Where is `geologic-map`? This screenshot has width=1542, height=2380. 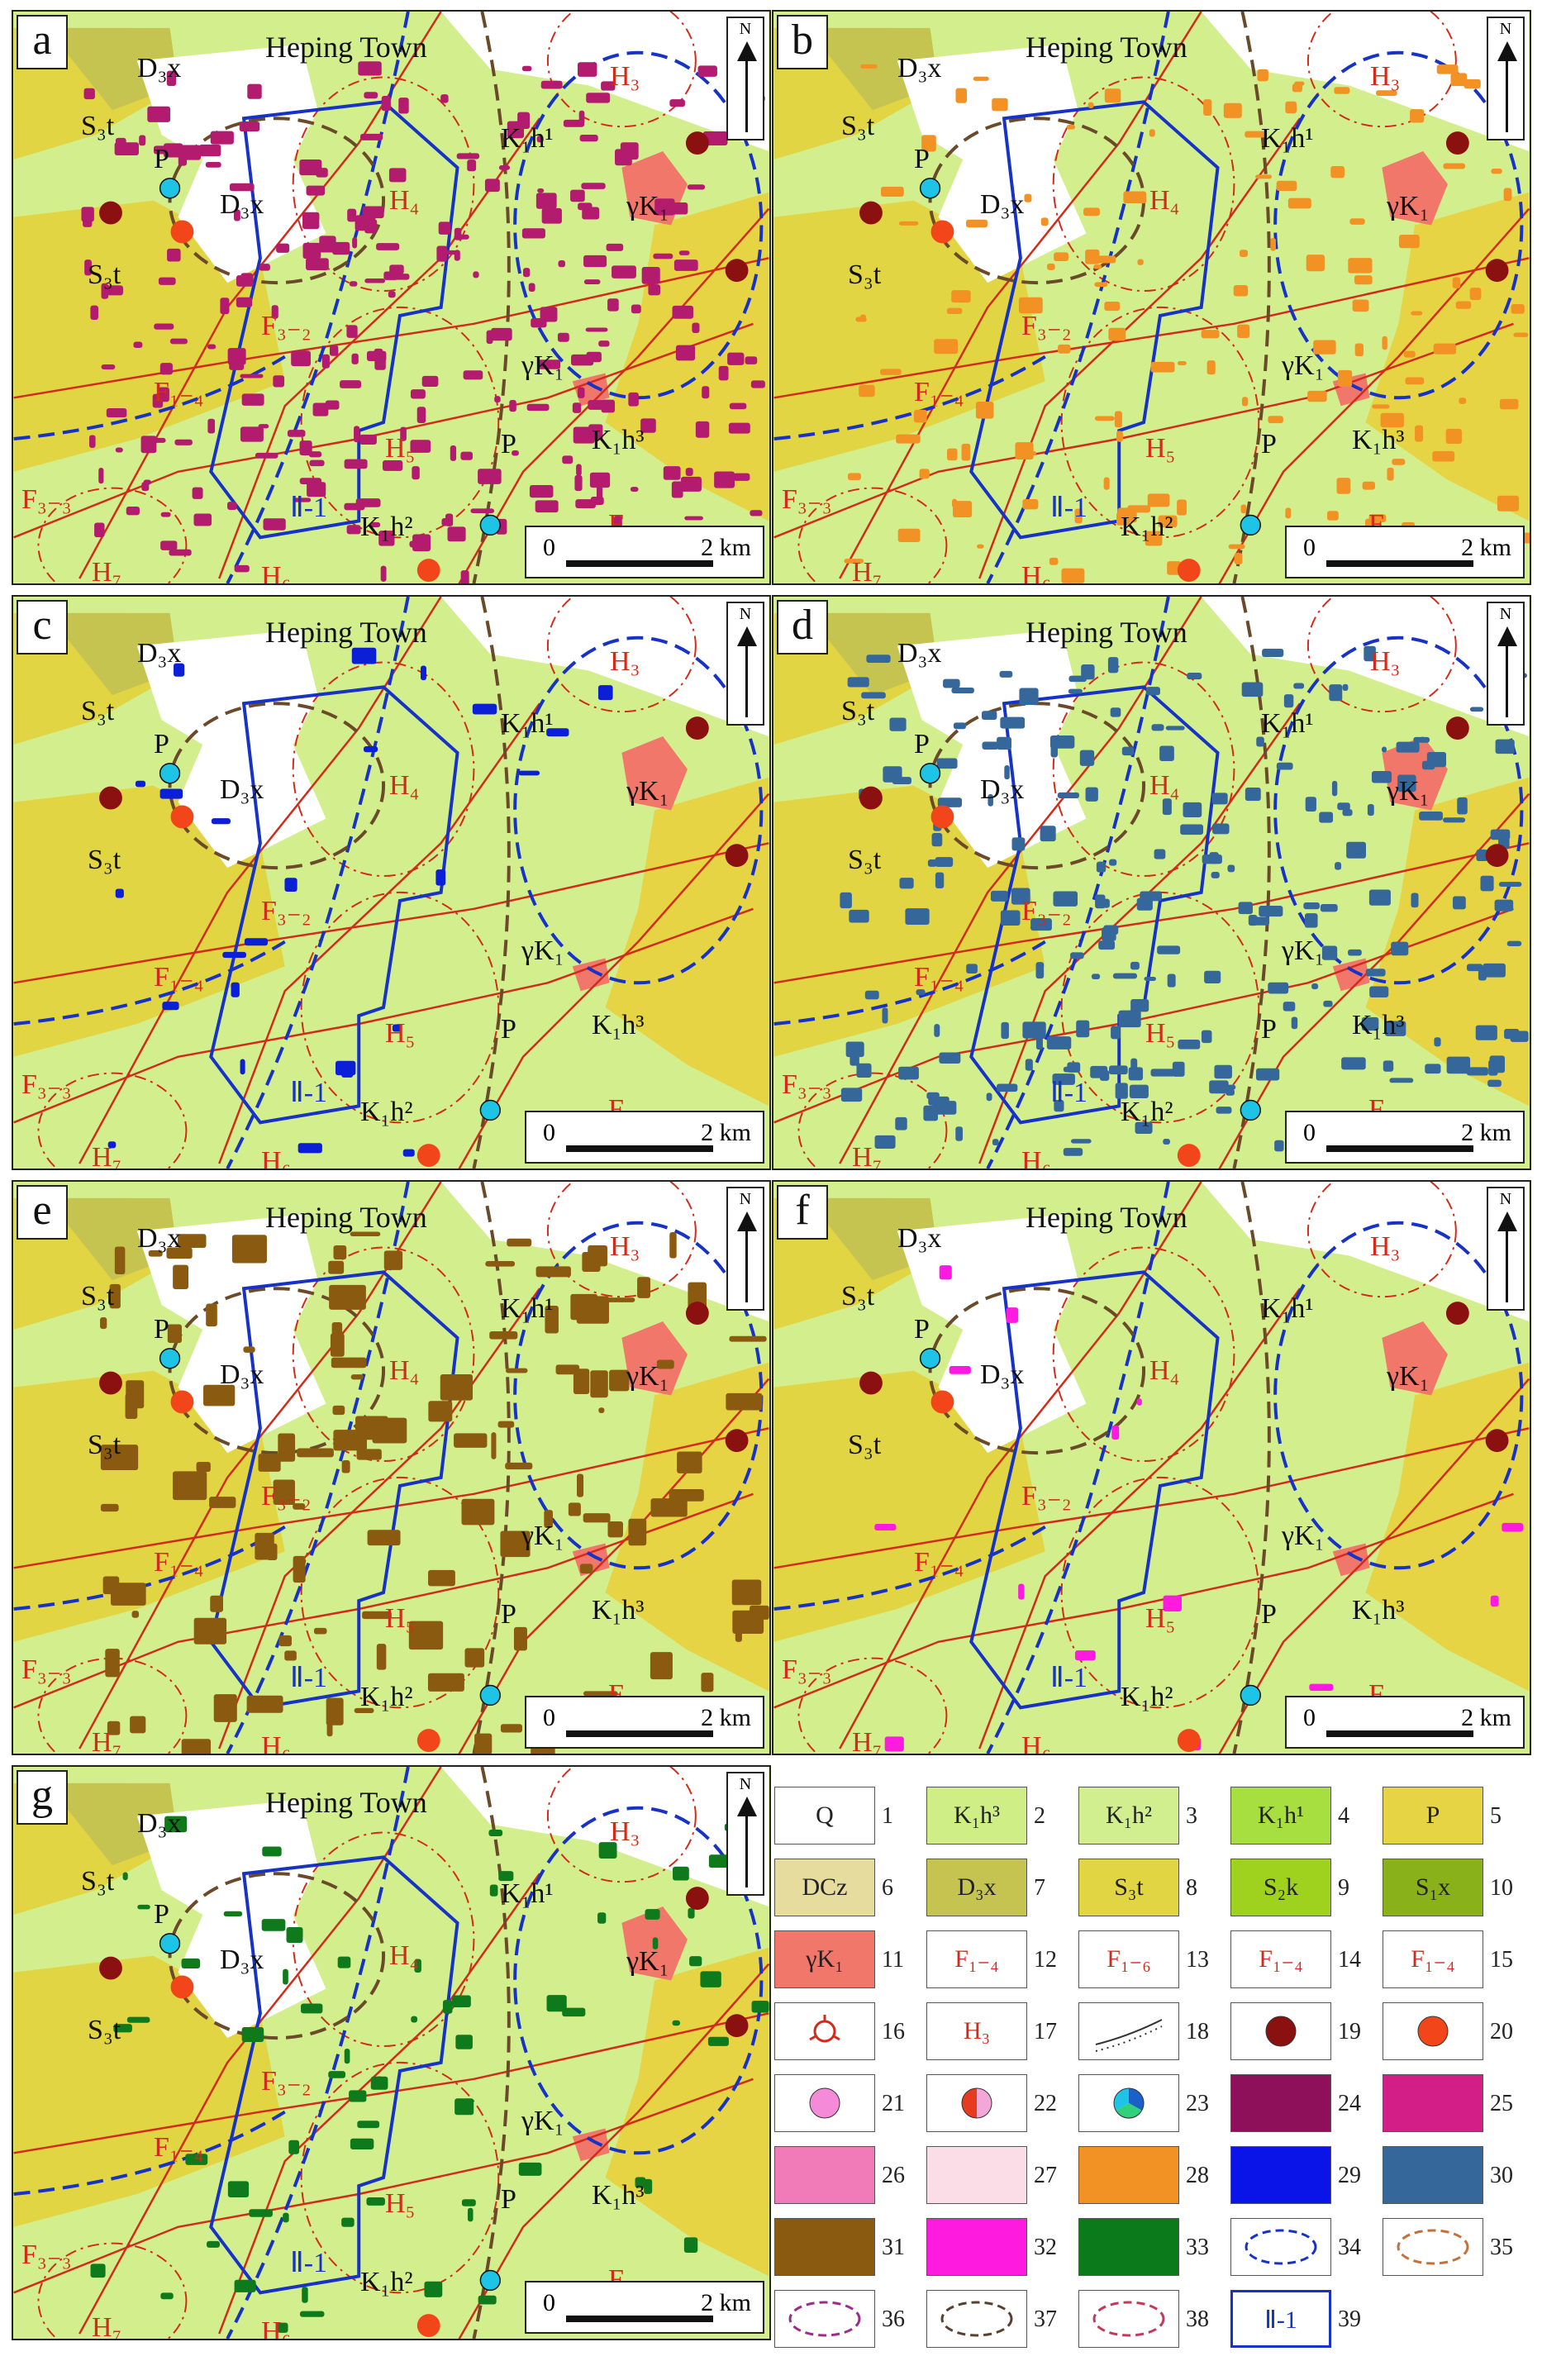
geologic-map is located at coordinates (391, 297).